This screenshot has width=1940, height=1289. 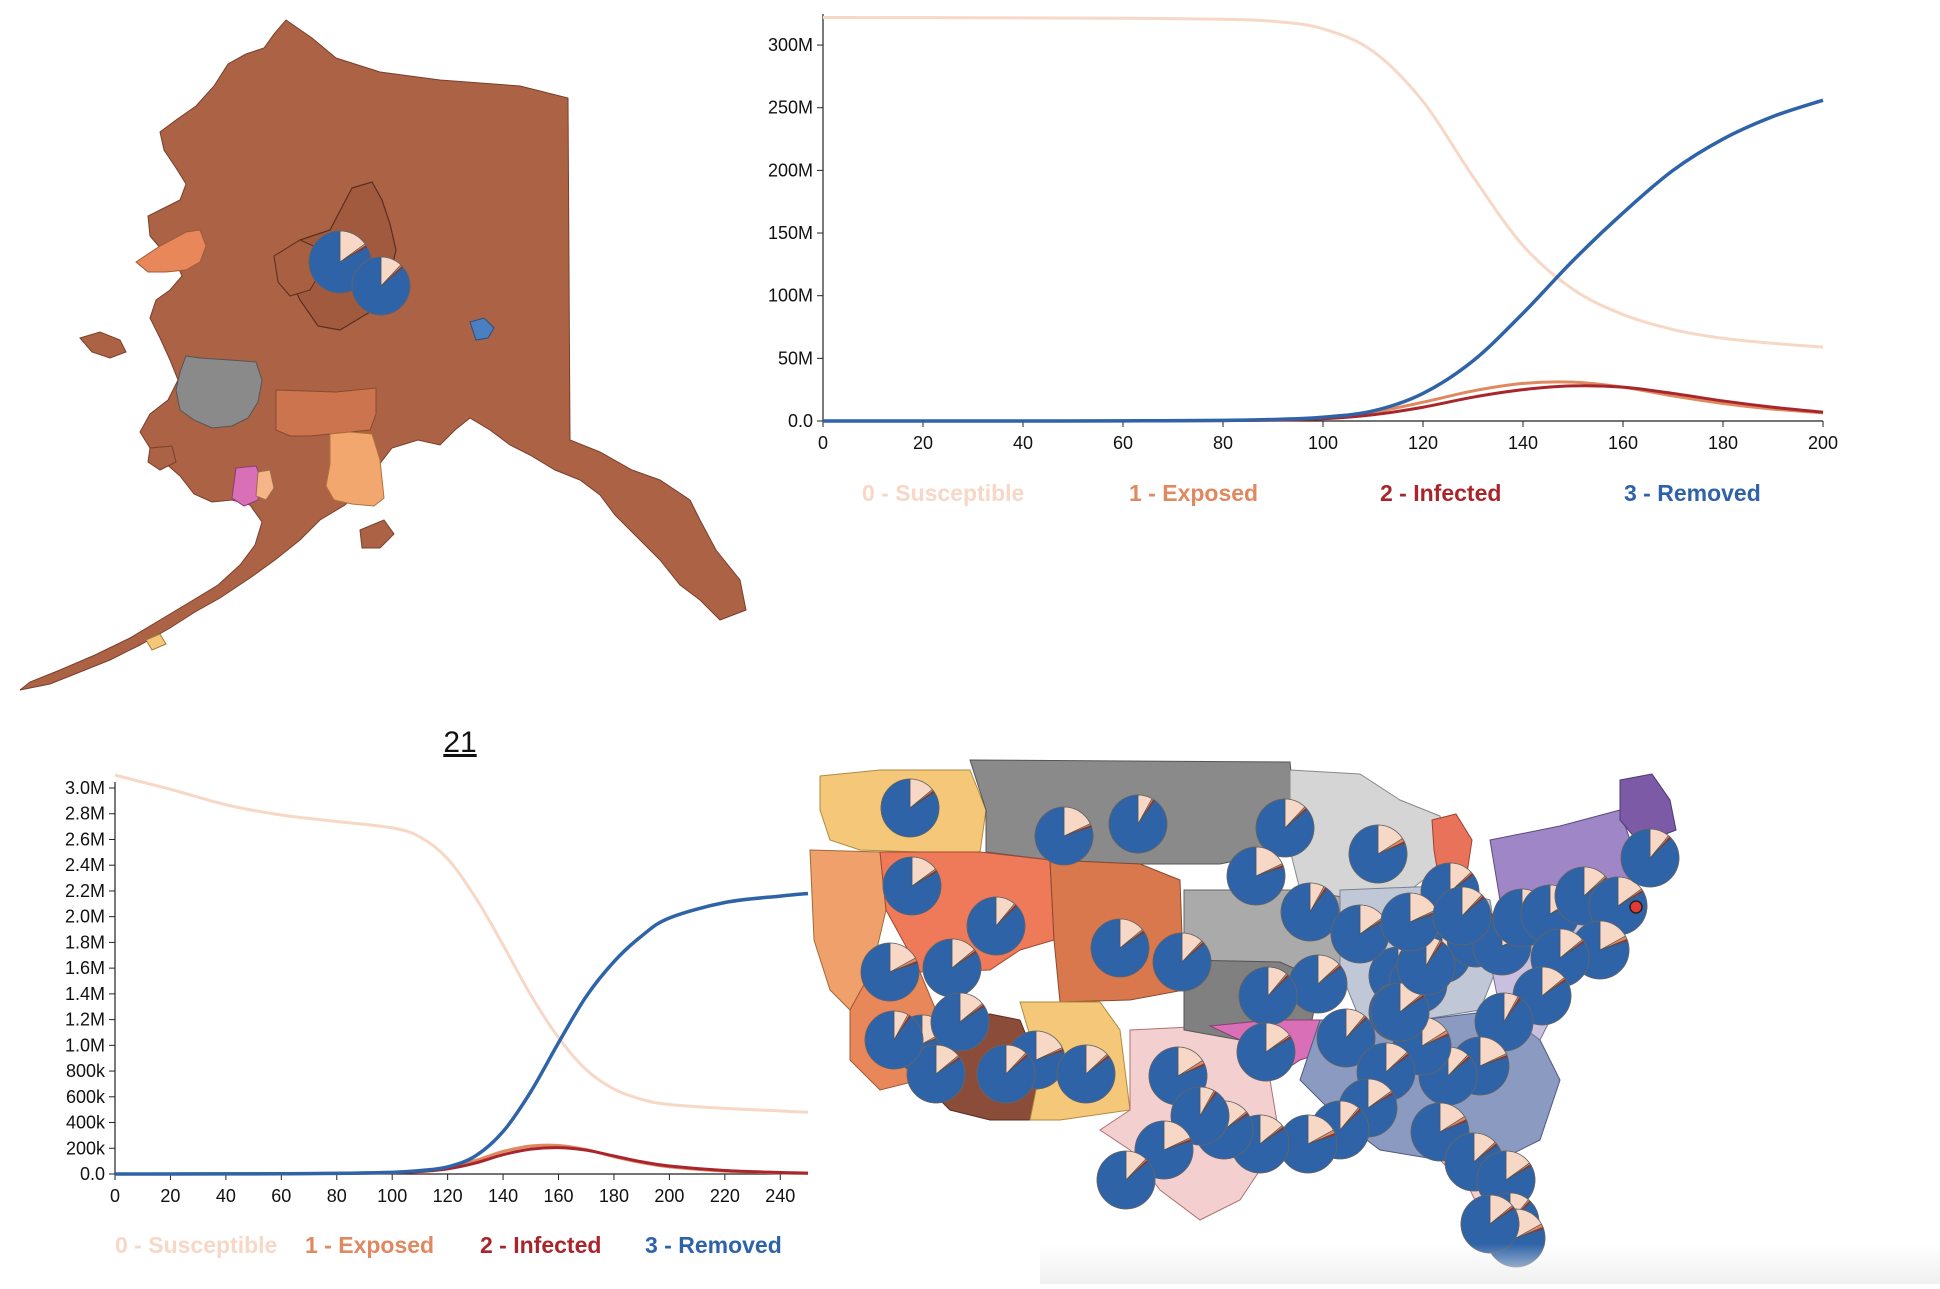 I want to click on bottom-chart-y-tick-label-9: 1.8M, so click(x=85, y=942).